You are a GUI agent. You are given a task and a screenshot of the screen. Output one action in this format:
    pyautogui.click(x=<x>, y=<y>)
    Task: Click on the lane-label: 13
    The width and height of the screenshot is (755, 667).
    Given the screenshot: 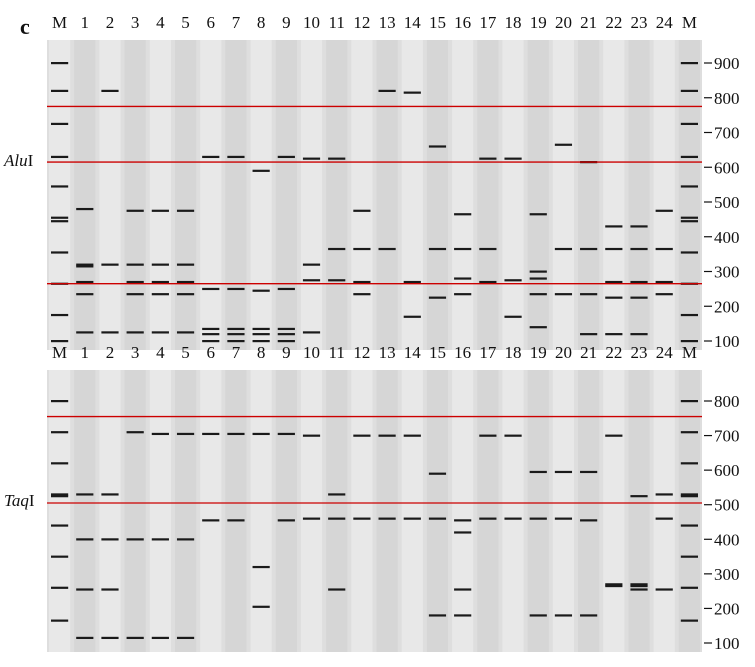 What is the action you would take?
    pyautogui.click(x=387, y=352)
    